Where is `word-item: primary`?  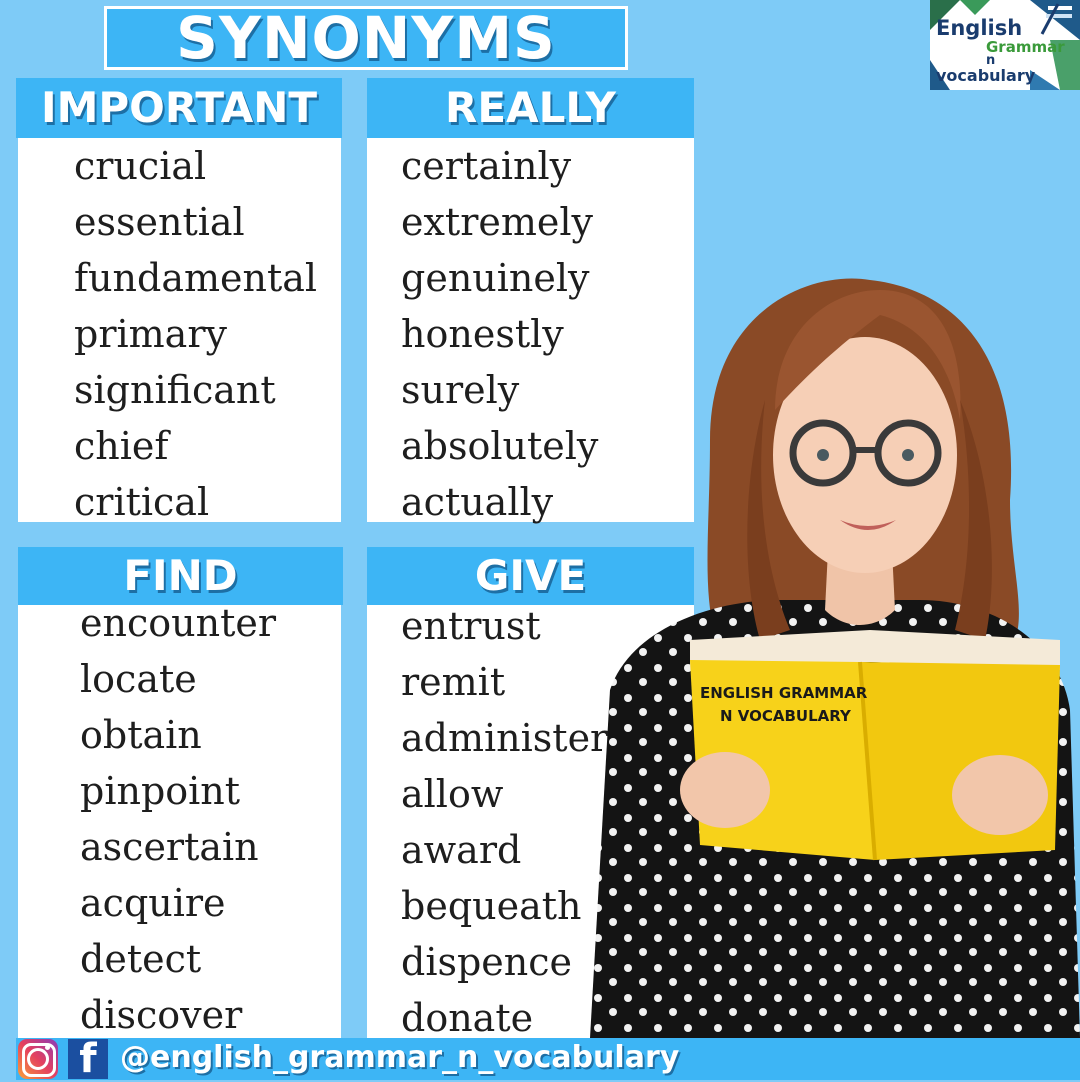 word-item: primary is located at coordinates (150, 334).